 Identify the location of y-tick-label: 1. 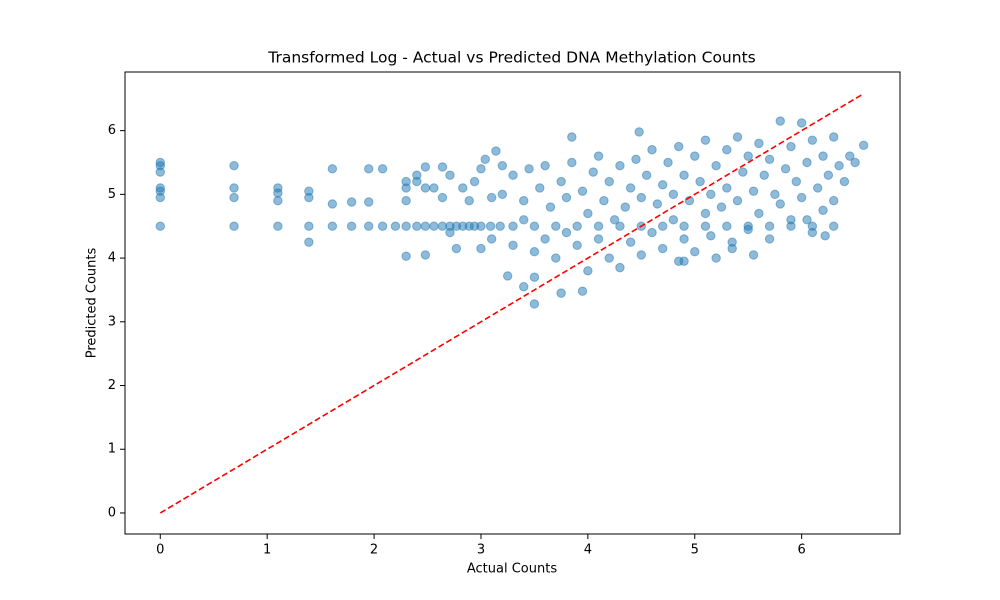
(112, 449).